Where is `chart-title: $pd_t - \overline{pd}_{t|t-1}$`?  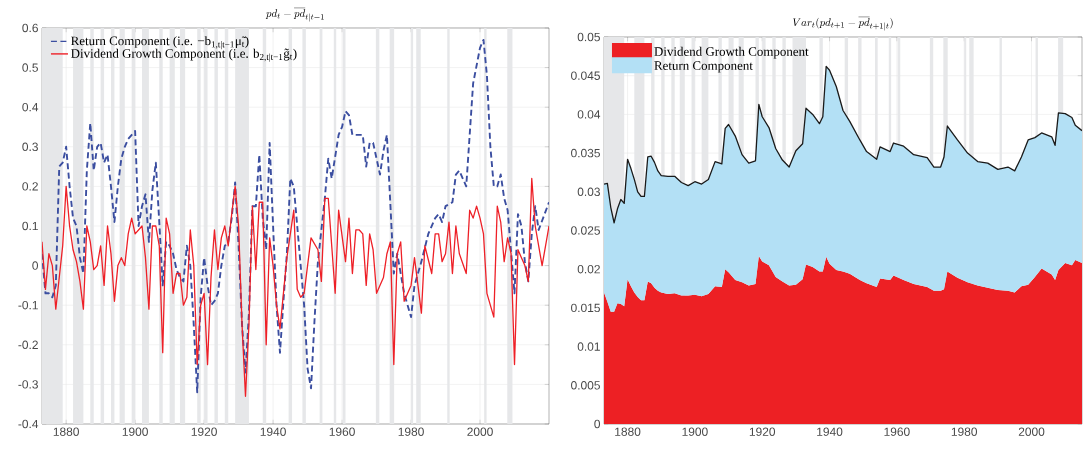 chart-title: $pd_t - \overline{pd}_{t|t-1}$ is located at coordinates (294, 14).